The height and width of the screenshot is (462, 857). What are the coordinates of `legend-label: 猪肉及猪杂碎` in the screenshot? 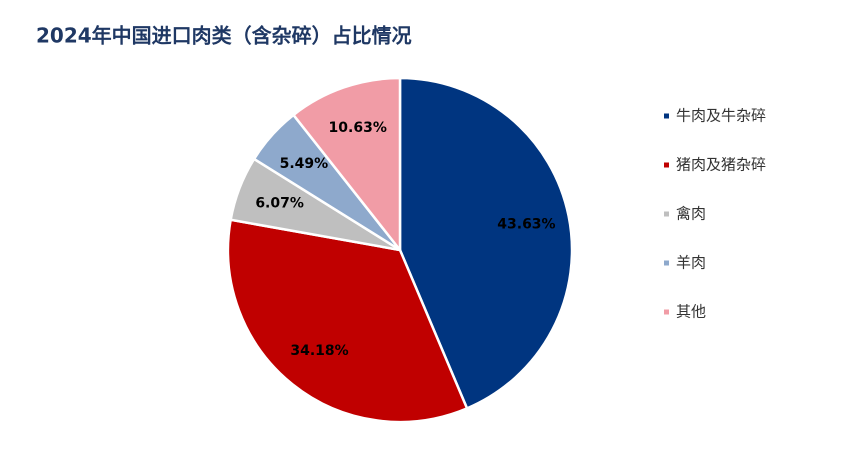 It's located at (721, 165).